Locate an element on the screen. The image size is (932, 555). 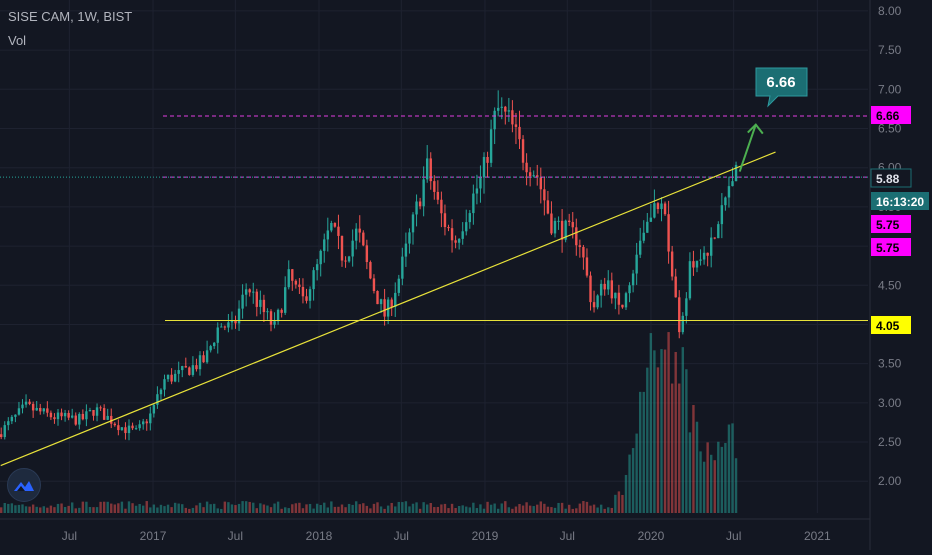
tradingview-logo is located at coordinates (24, 485).